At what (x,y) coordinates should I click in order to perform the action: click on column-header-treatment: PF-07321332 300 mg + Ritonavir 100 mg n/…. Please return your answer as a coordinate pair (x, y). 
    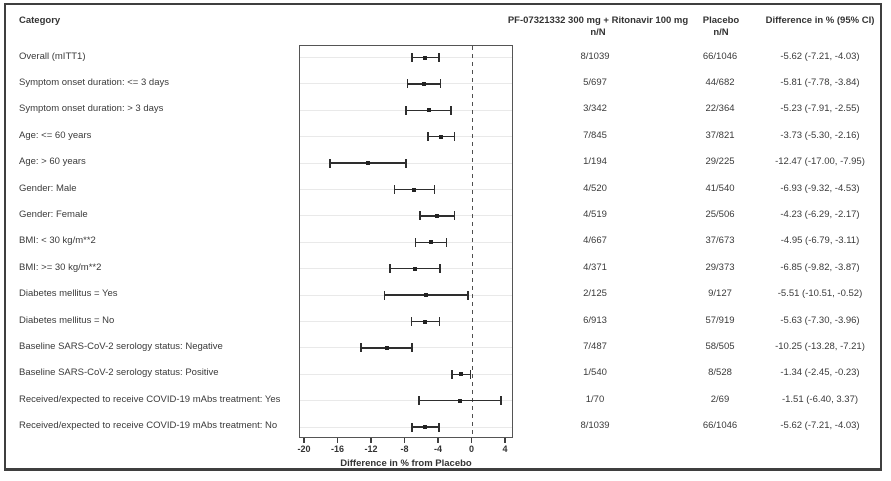
    Looking at the image, I should click on (598, 27).